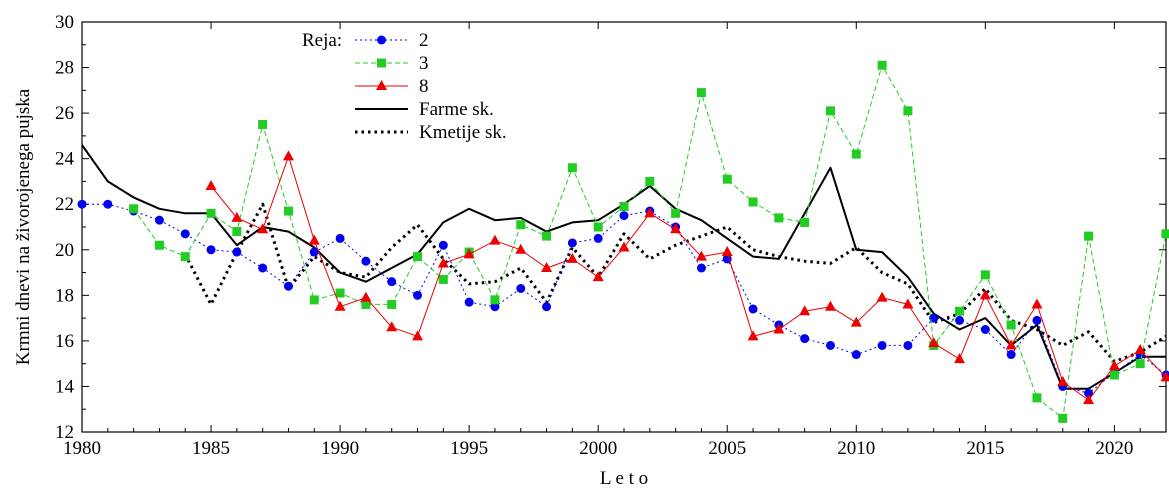  I want to click on y-tick-label: 20, so click(64, 250).